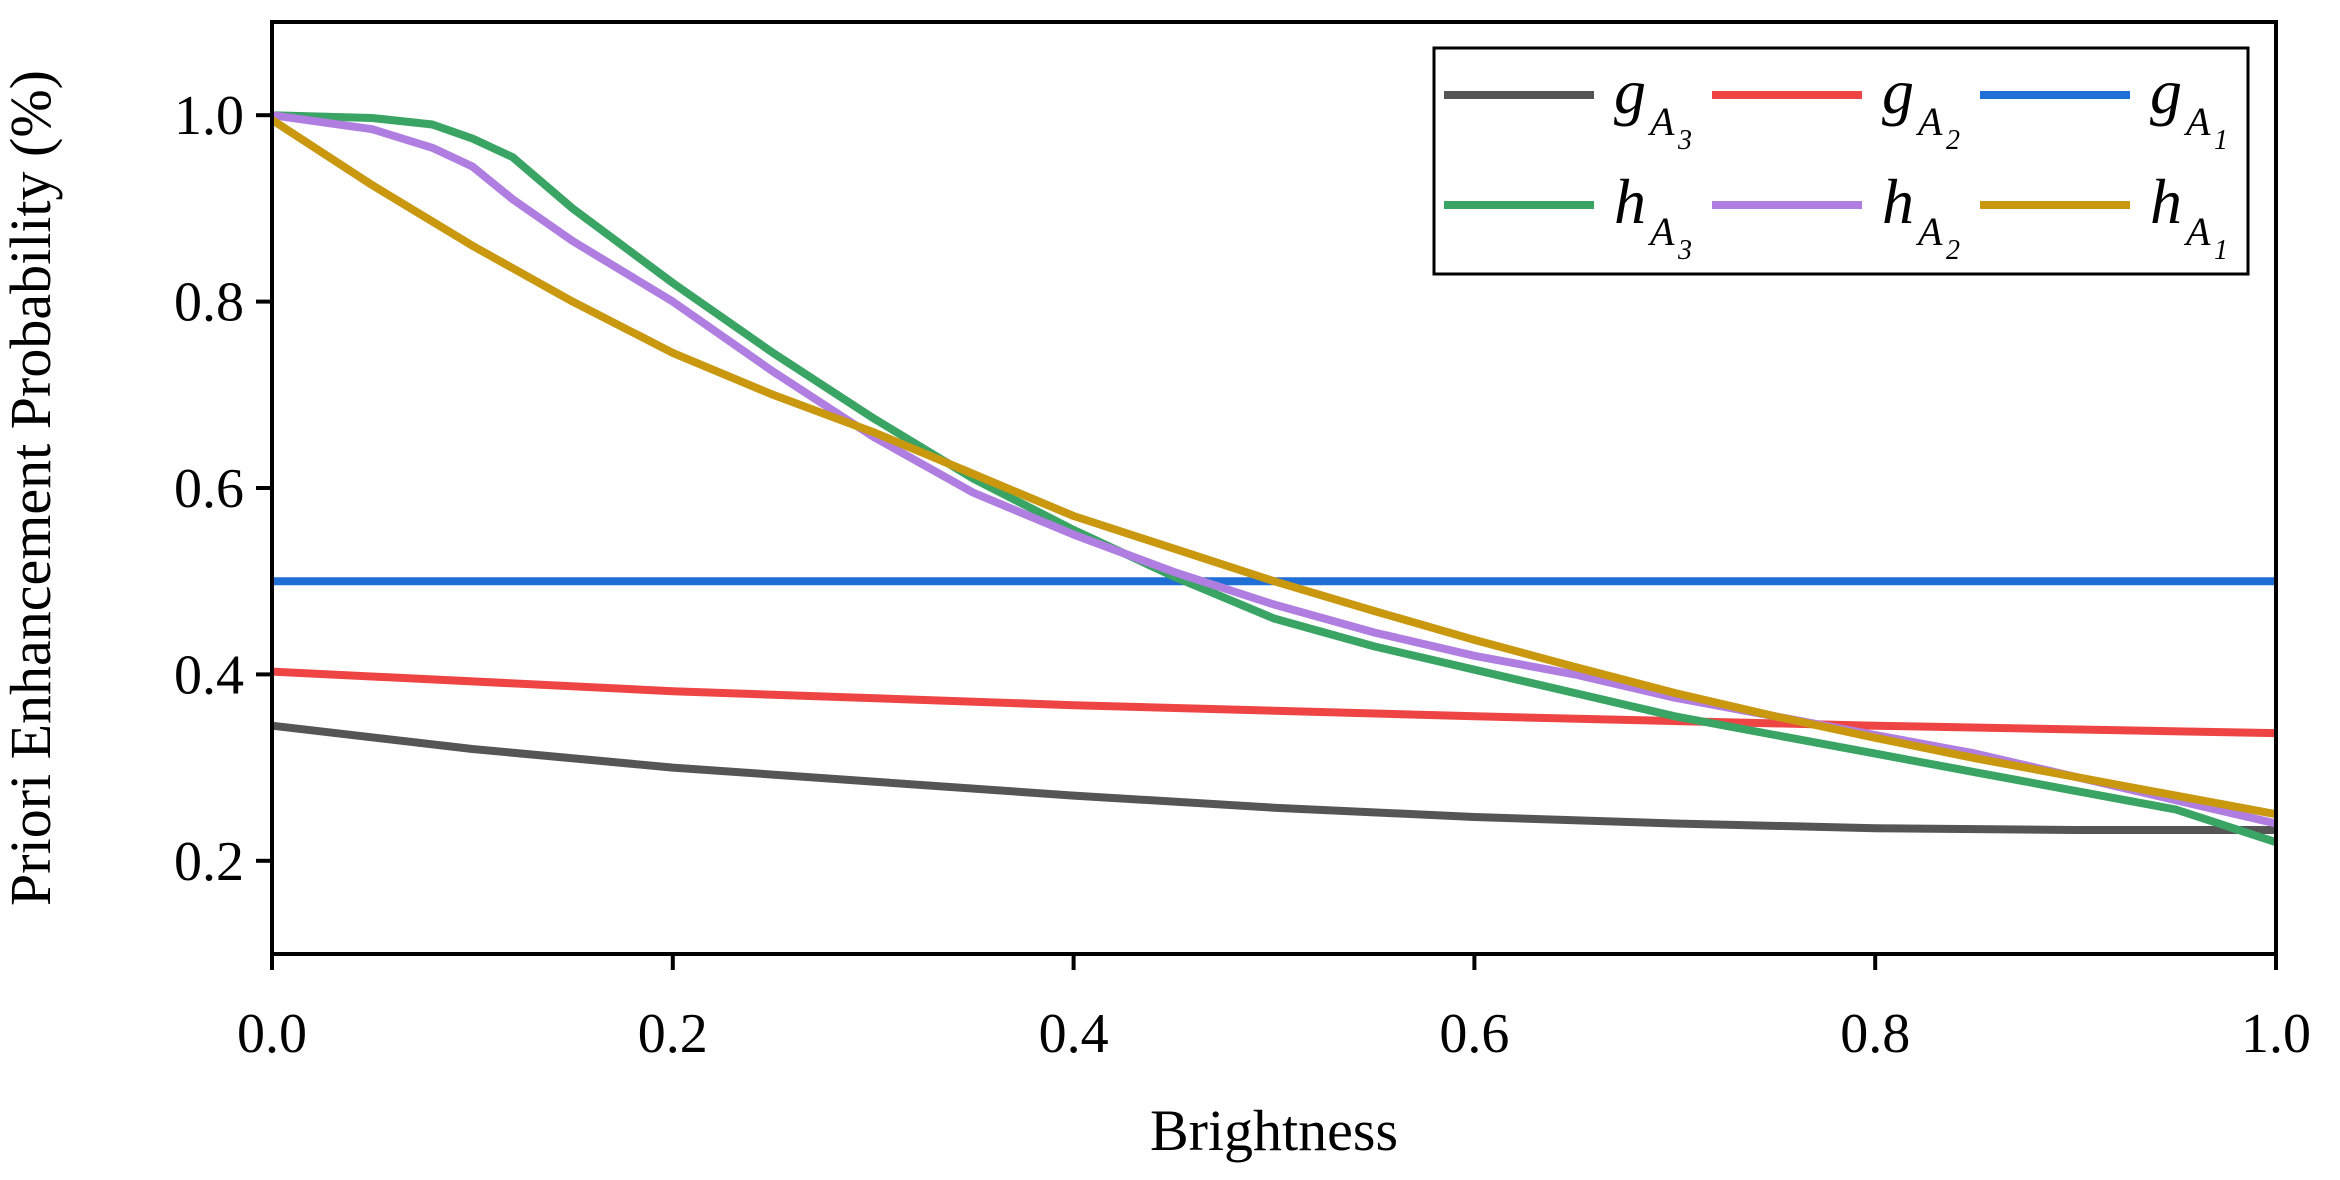 Image resolution: width=2340 pixels, height=1180 pixels. I want to click on y-tick-label: 0.4, so click(209, 675).